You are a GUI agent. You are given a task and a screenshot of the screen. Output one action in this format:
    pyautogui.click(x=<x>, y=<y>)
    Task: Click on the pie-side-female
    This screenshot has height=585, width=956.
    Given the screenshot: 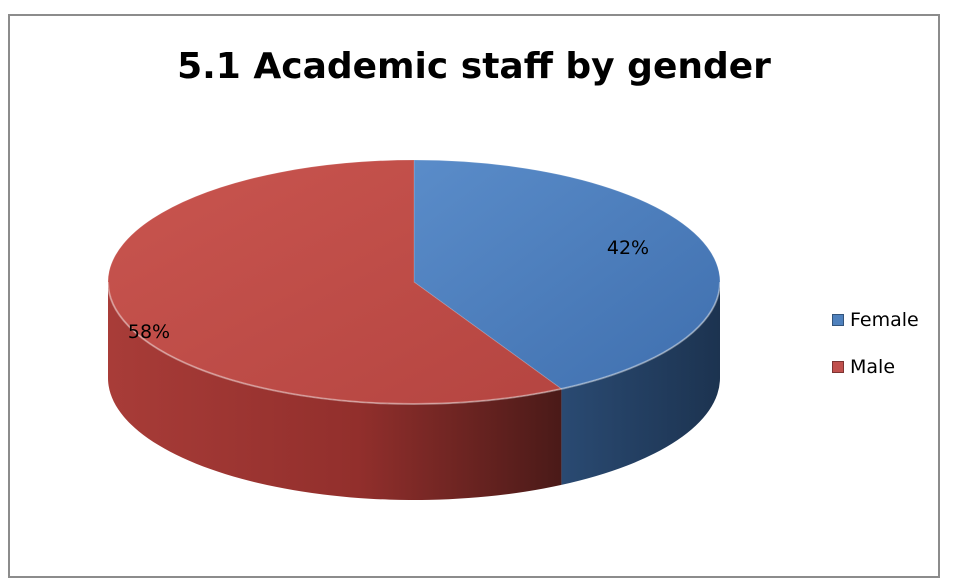 What is the action you would take?
    pyautogui.click(x=640, y=383)
    